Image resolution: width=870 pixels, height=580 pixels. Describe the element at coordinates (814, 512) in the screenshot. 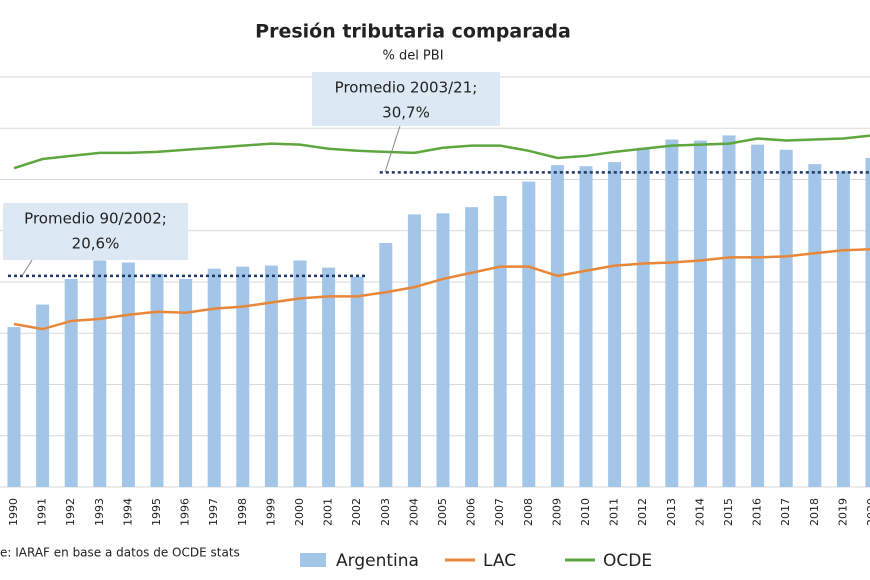

I see `x-tick-label: 2018` at that location.